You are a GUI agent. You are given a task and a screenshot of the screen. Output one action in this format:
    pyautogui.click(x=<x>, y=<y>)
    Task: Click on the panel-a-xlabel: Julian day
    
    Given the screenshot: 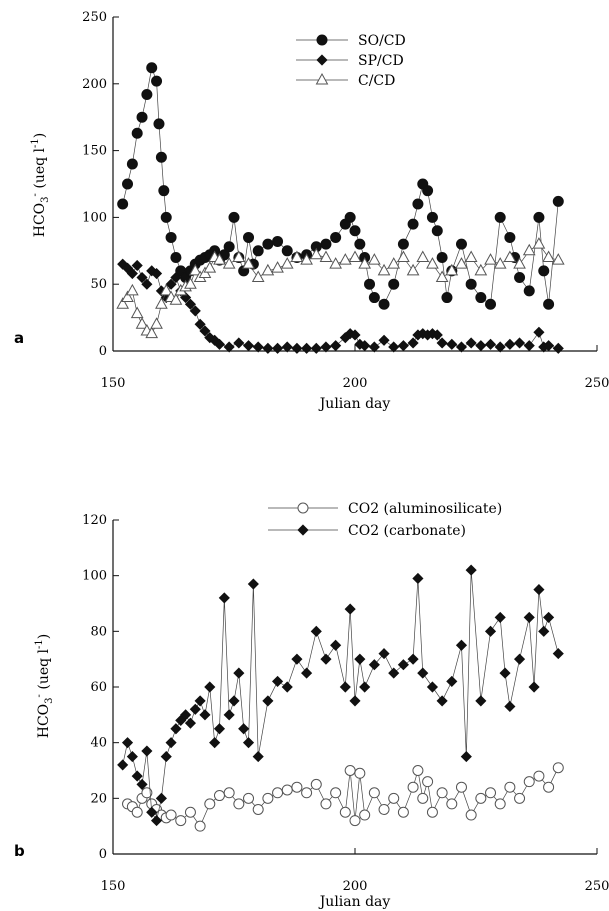 What is the action you would take?
    pyautogui.click(x=354, y=404)
    